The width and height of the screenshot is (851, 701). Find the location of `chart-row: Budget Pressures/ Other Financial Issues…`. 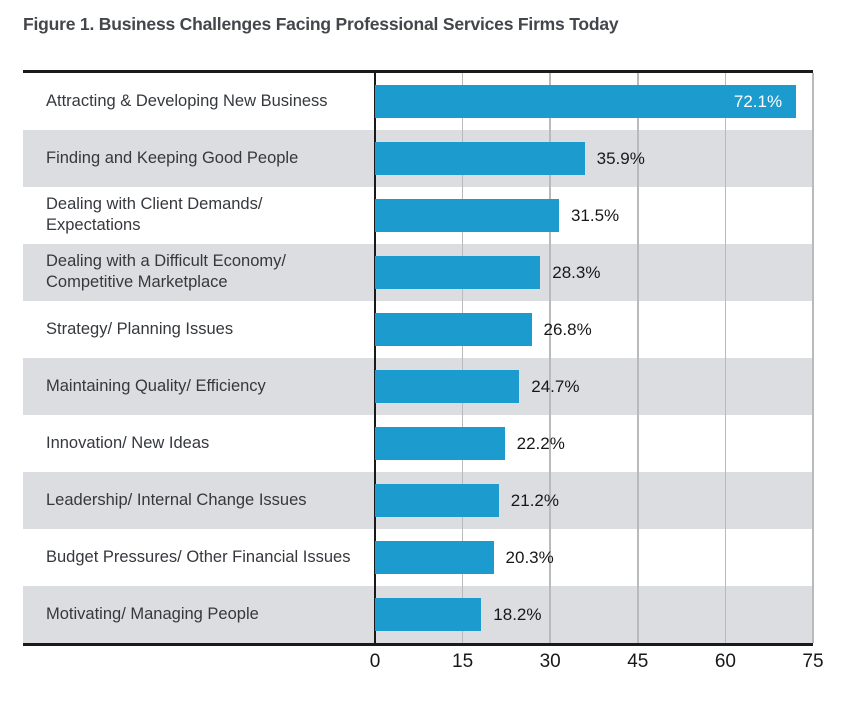

chart-row: Budget Pressures/ Other Financial Issues… is located at coordinates (418, 557).